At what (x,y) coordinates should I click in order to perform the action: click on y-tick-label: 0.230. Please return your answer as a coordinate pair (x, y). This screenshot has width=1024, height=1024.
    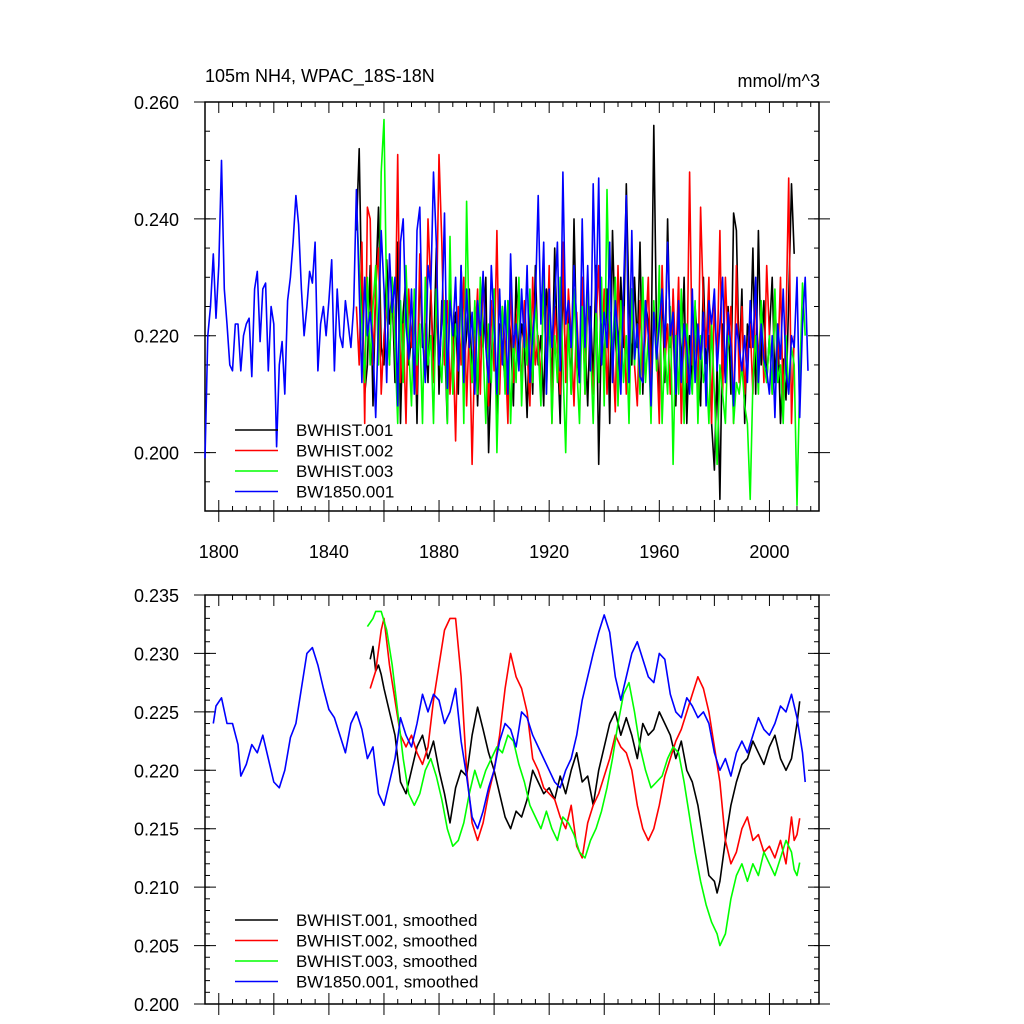
    Looking at the image, I should click on (156, 654).